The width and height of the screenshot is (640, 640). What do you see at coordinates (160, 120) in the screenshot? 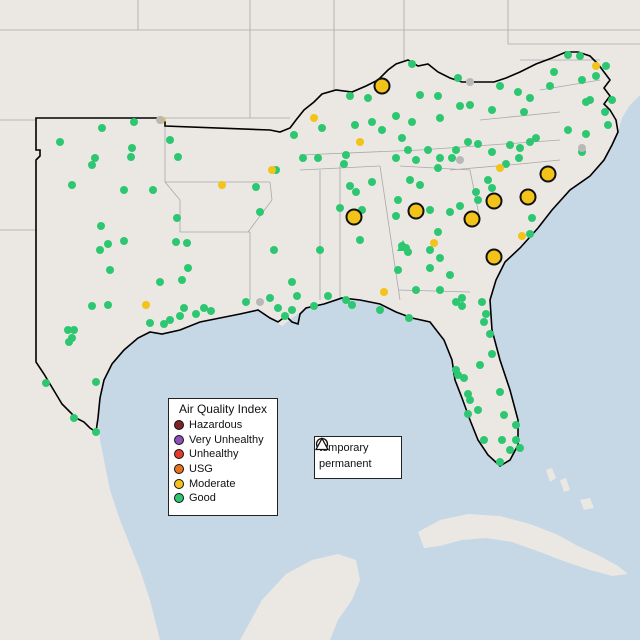
I see `no-data-monitor-marker` at bounding box center [160, 120].